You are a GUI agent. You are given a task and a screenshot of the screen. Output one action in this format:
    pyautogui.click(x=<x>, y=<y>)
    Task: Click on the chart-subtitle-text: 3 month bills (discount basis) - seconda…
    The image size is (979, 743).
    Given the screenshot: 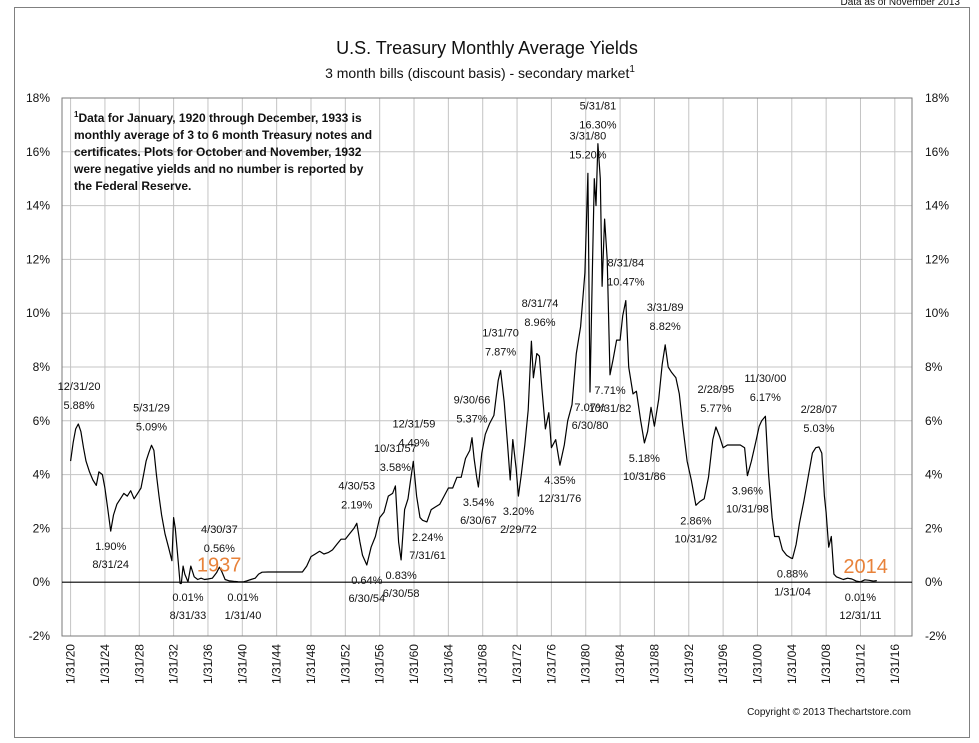 What is the action you would take?
    pyautogui.click(x=477, y=73)
    